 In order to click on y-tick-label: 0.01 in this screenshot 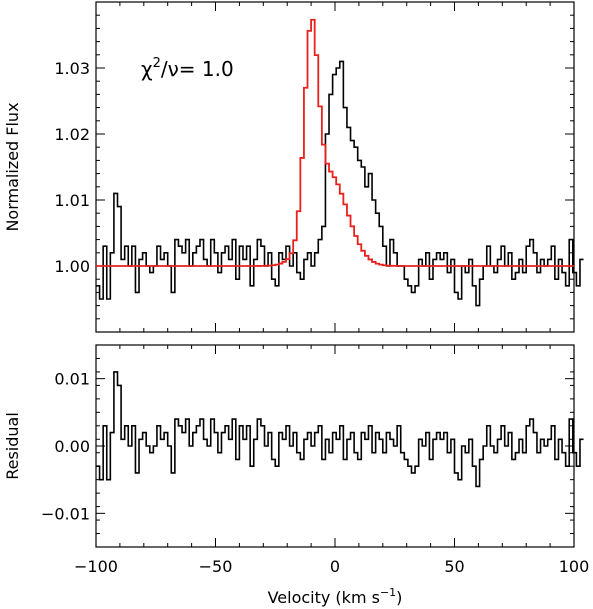, I will do `click(72, 379)`.